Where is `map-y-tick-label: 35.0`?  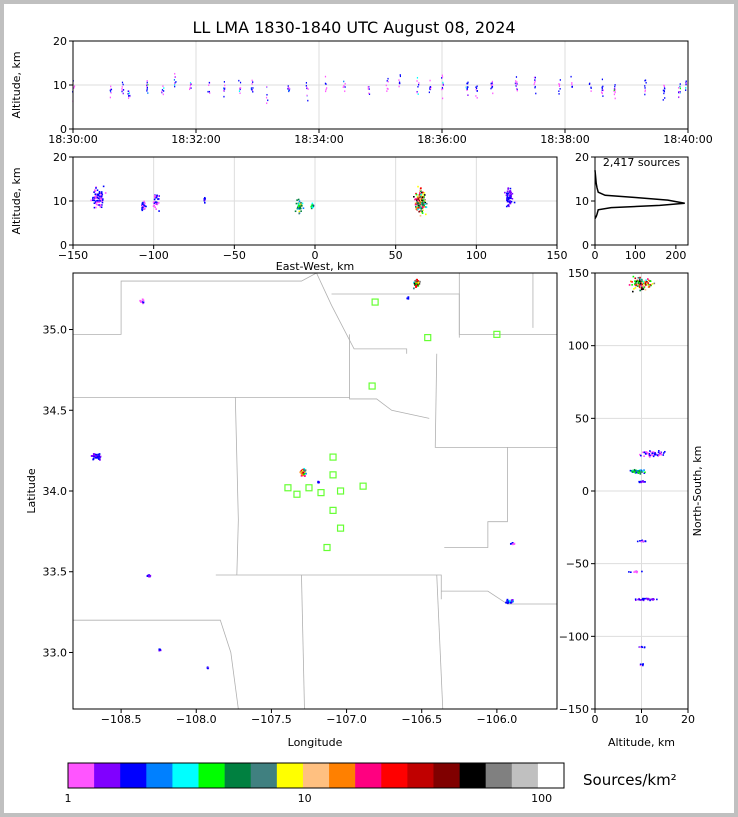
map-y-tick-label: 35.0 is located at coordinates (55, 330).